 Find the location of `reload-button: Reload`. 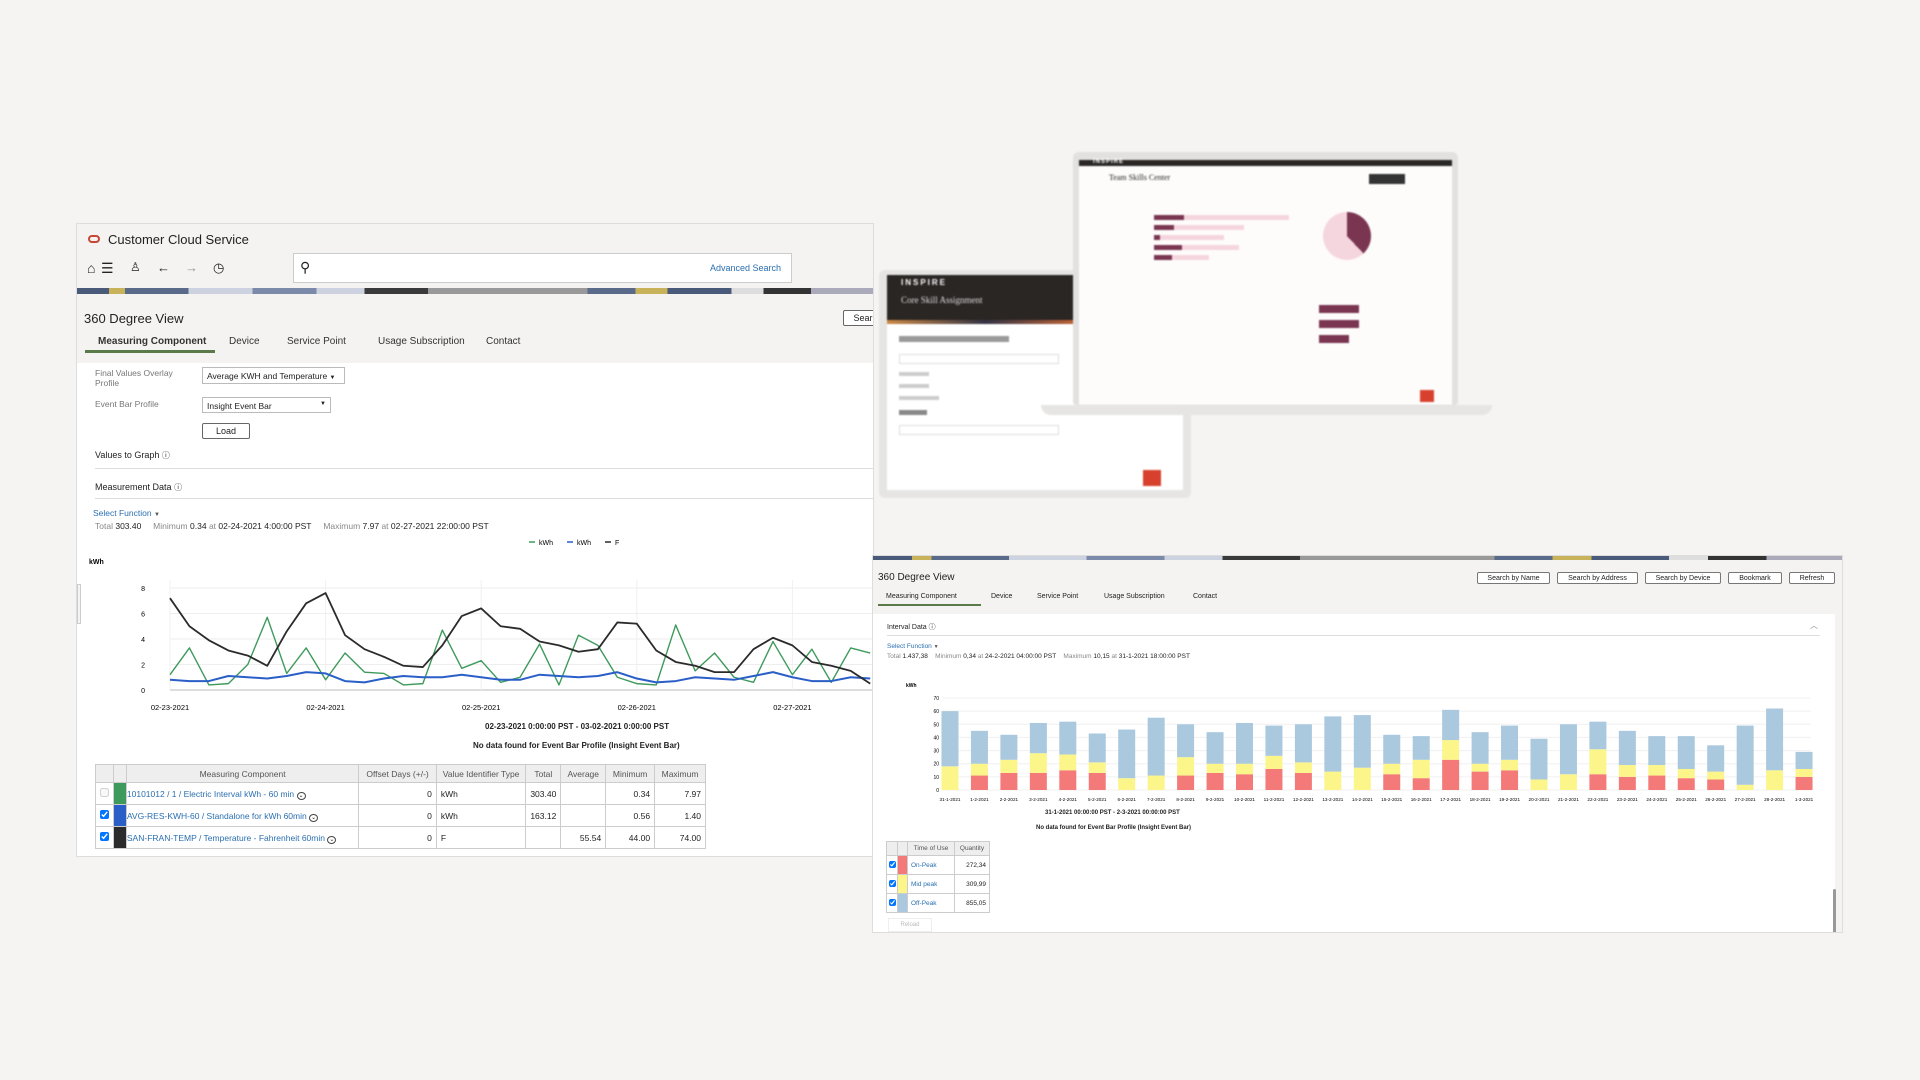

reload-button: Reload is located at coordinates (910, 925).